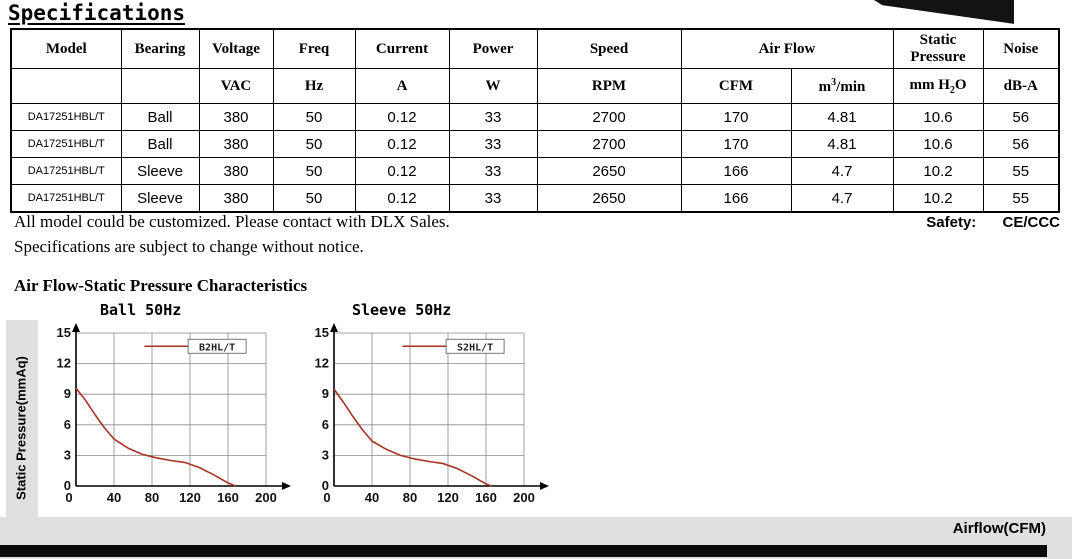 This screenshot has width=1072, height=559. I want to click on section-title: Air Flow-Static Pressure Characteristics, so click(161, 285).